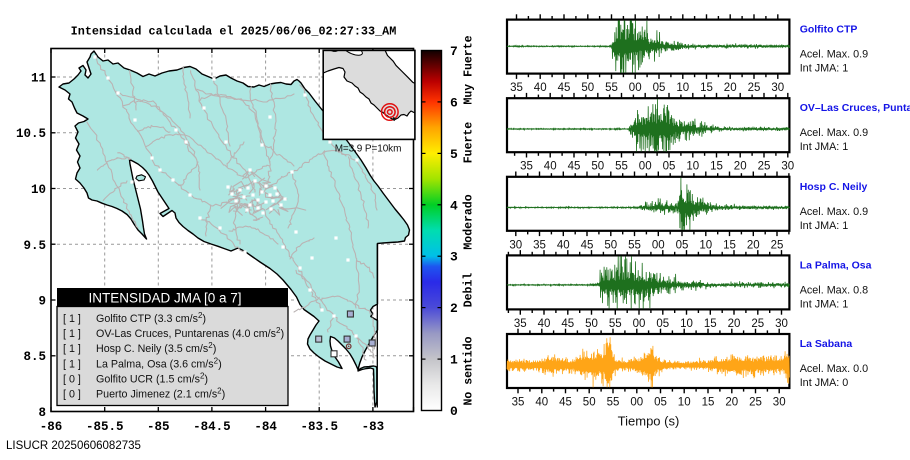 Image resolution: width=910 pixels, height=460 pixels. Describe the element at coordinates (156, 348) in the screenshot. I see `svg-text: Hosp C. Neily (3.5 cm/s2)` at that location.